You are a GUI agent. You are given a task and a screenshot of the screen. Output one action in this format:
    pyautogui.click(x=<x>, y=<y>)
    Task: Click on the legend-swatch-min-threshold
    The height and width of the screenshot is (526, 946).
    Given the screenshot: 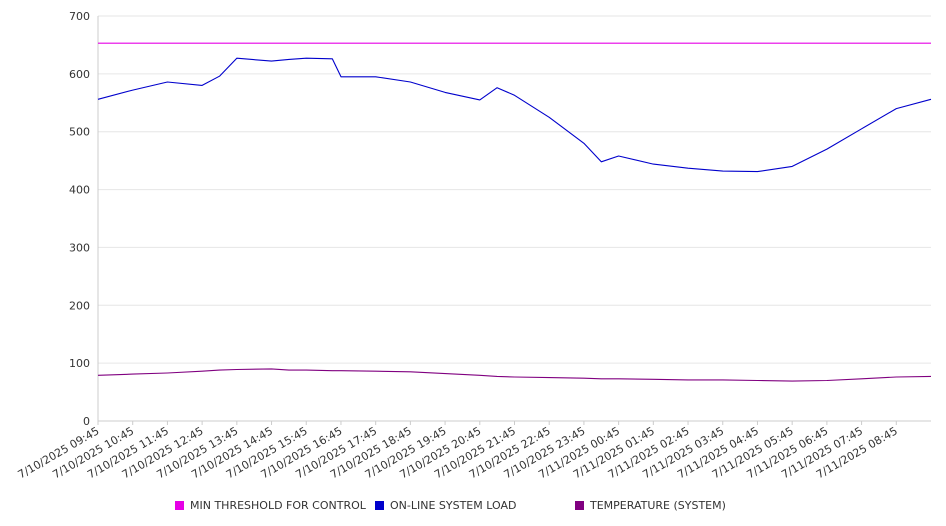 What is the action you would take?
    pyautogui.click(x=179, y=505)
    